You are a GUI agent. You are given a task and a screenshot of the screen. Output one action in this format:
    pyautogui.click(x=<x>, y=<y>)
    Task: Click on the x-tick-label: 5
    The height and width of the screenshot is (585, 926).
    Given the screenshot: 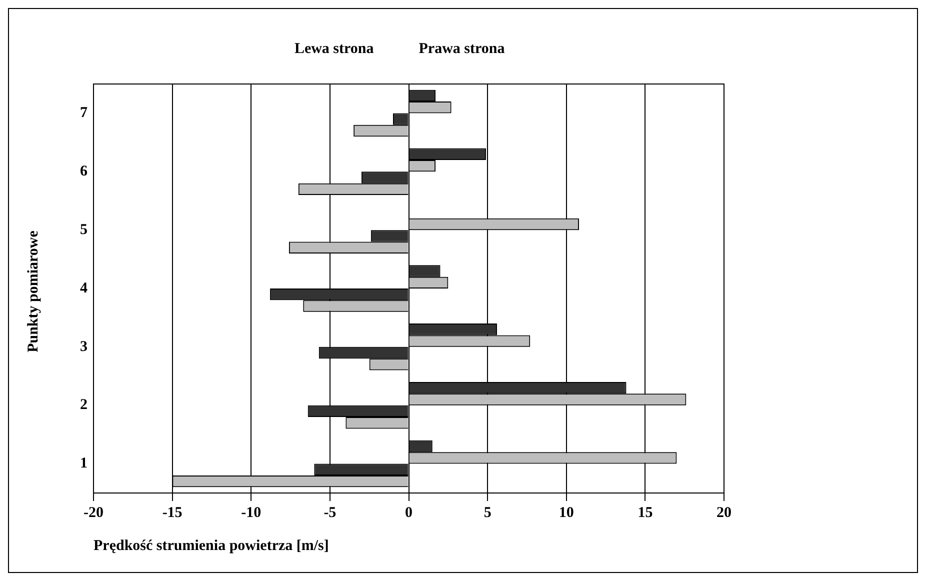 What is the action you would take?
    pyautogui.click(x=488, y=512)
    